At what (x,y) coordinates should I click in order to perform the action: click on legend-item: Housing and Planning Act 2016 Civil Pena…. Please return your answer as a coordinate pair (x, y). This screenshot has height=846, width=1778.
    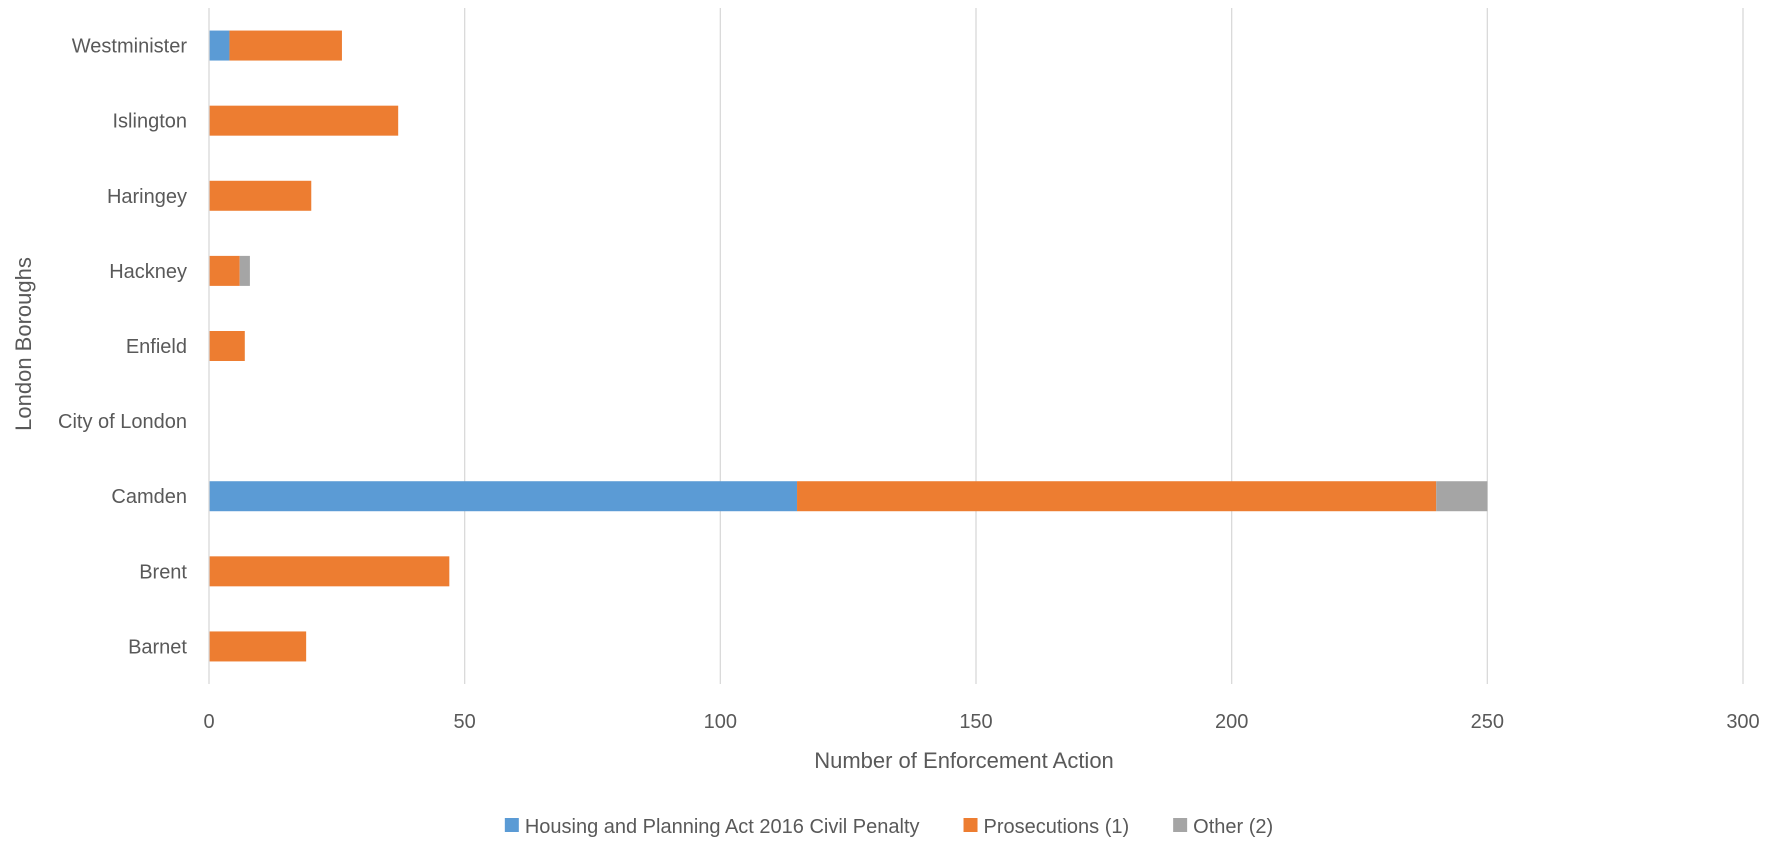
    Looking at the image, I should click on (712, 827).